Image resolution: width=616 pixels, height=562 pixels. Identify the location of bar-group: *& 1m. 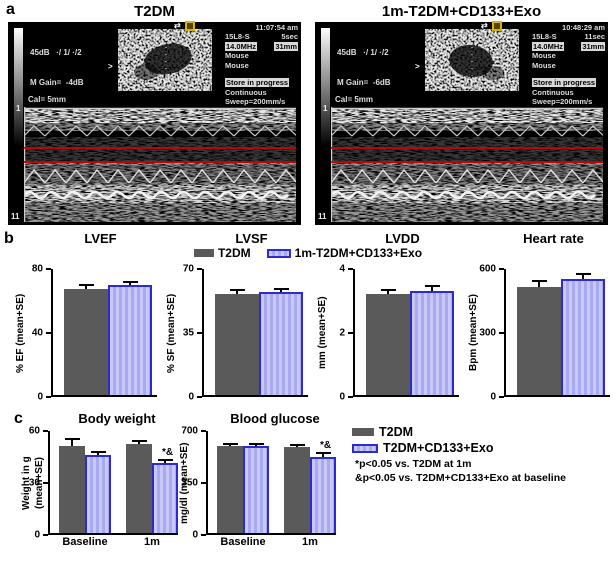
(152, 489).